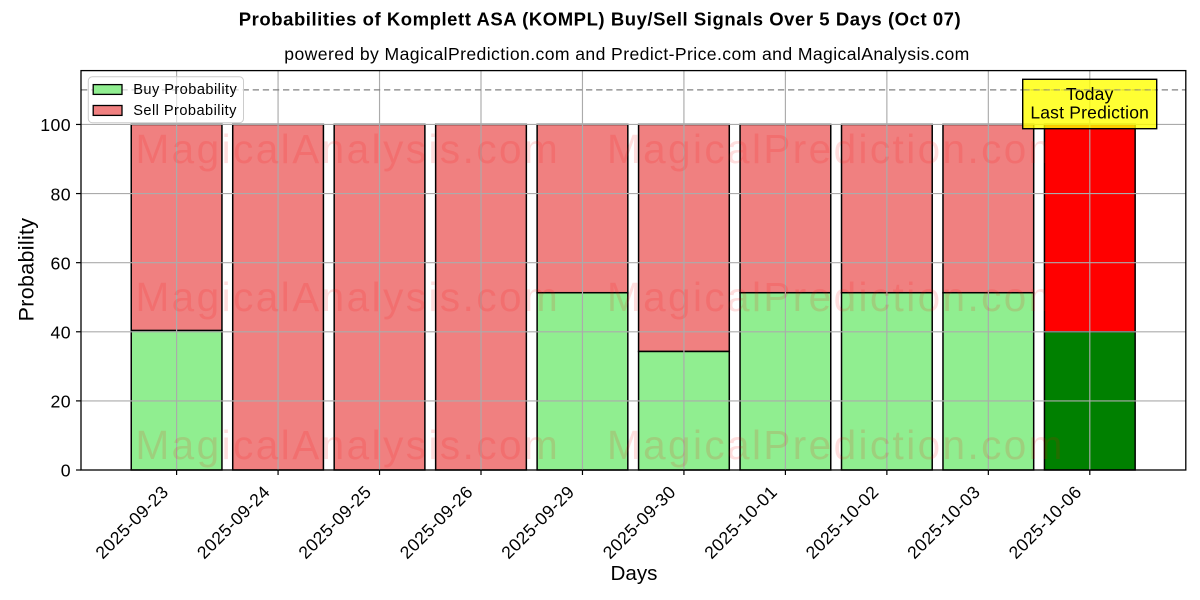 The image size is (1200, 600). What do you see at coordinates (66, 471) in the screenshot?
I see `svg-text: 0` at bounding box center [66, 471].